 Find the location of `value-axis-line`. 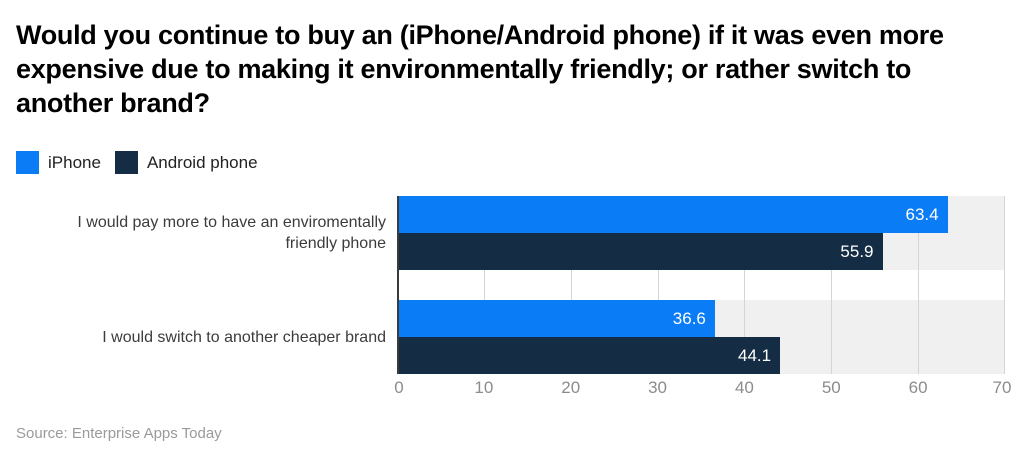

value-axis-line is located at coordinates (398, 285).